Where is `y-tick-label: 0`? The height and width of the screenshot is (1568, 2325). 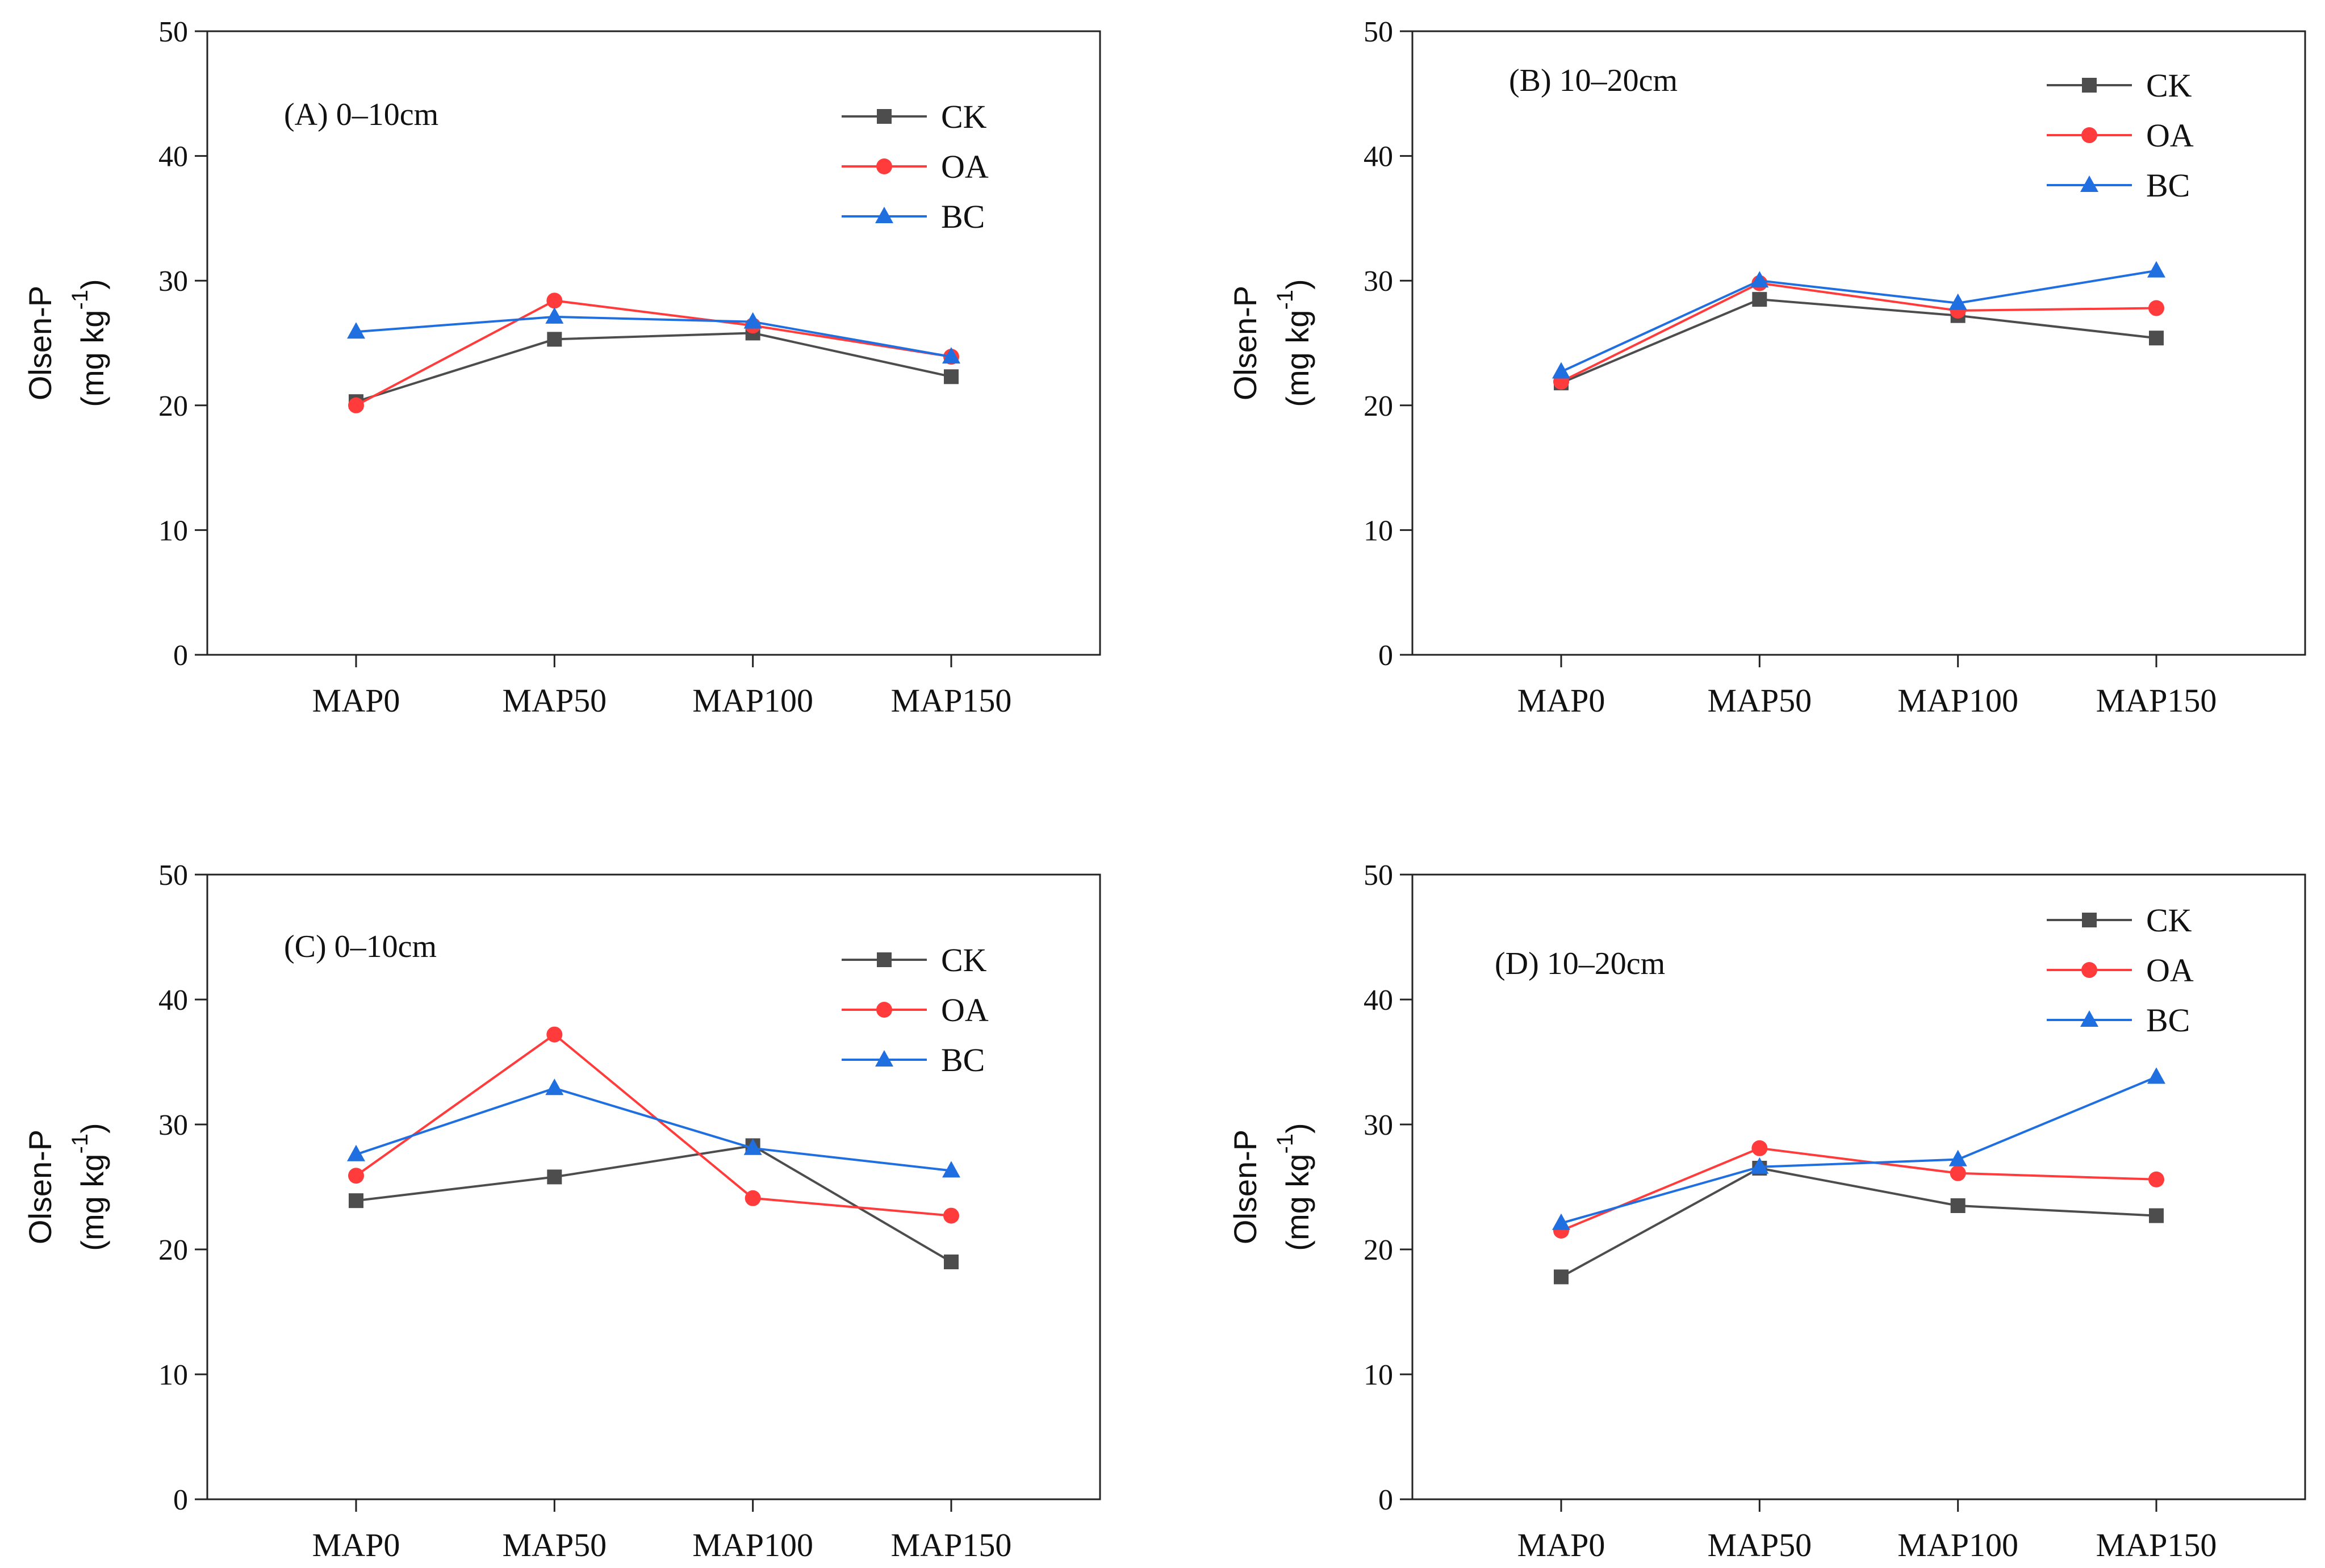
y-tick-label: 0 is located at coordinates (180, 655).